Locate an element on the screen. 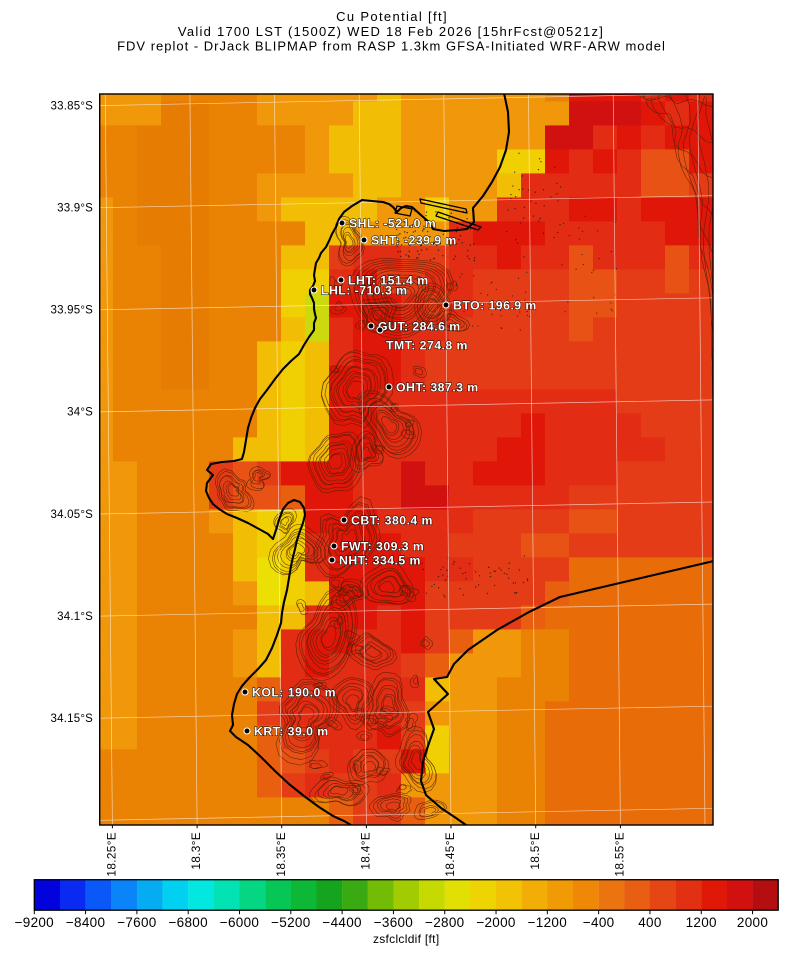 This screenshot has width=787, height=967. svg-text: 18.25°E is located at coordinates (112, 854).